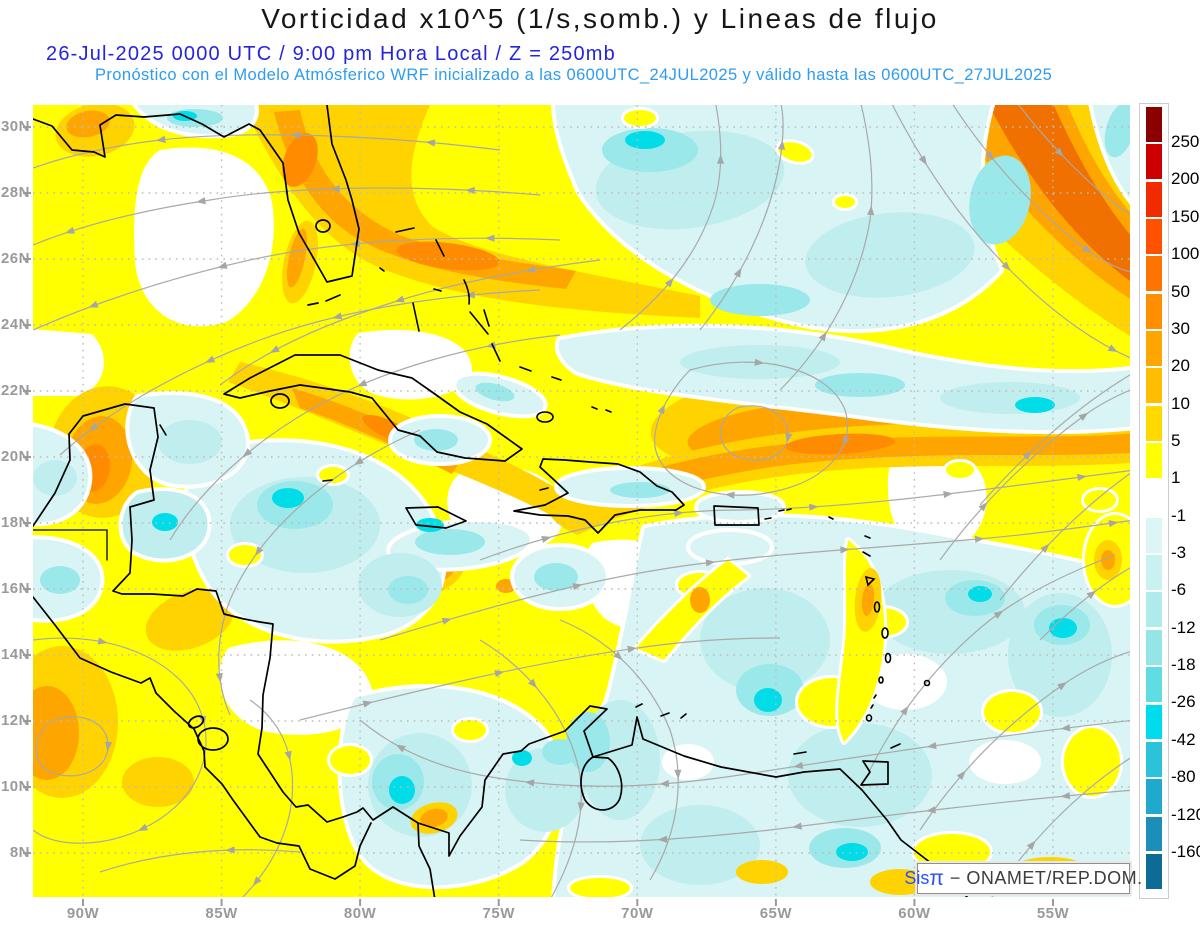  Describe the element at coordinates (196, 722) in the screenshot. I see `lake-managua` at that location.